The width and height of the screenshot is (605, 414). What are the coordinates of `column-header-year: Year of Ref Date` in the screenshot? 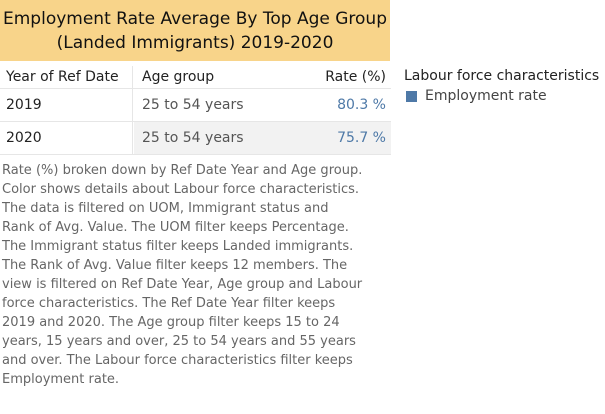 It's located at (66, 77).